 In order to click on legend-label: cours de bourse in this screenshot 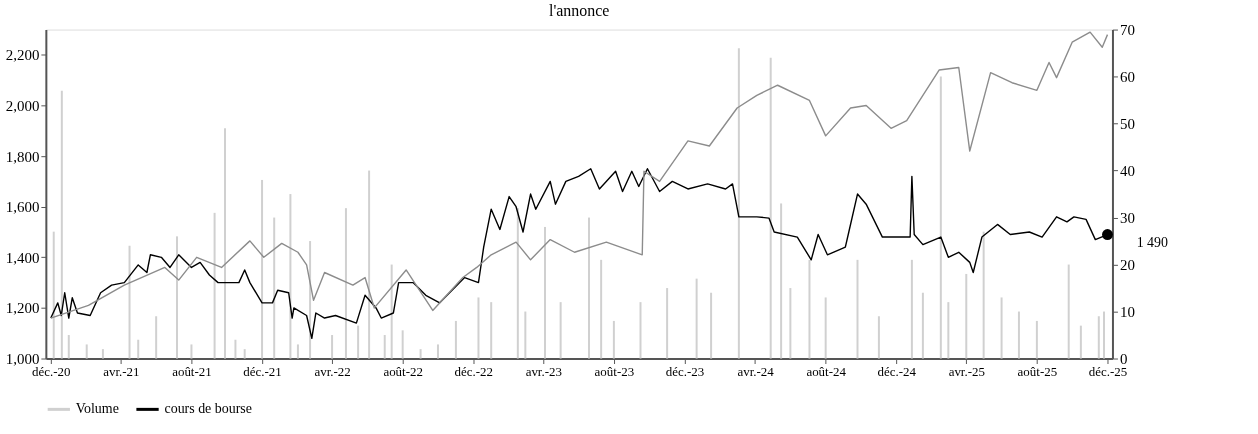, I will do `click(208, 409)`.